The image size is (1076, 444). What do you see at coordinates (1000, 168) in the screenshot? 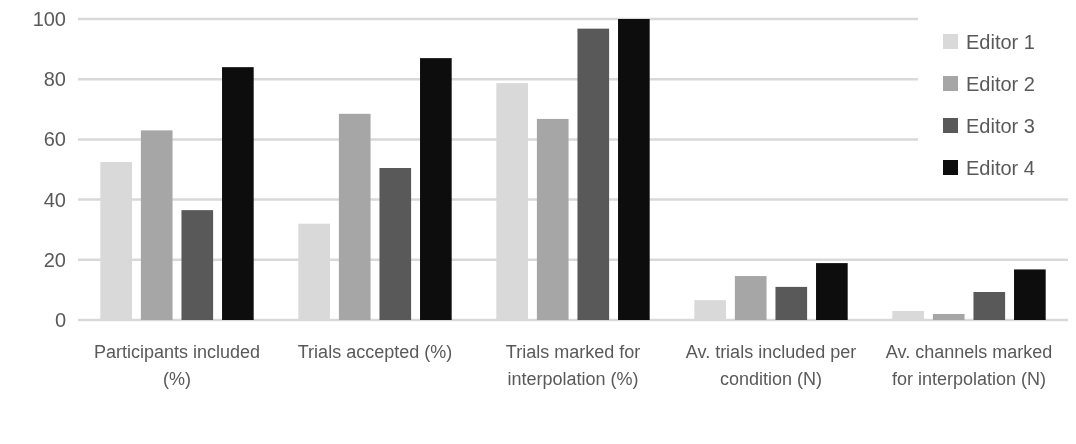
I see `legend-label: Editor 4` at bounding box center [1000, 168].